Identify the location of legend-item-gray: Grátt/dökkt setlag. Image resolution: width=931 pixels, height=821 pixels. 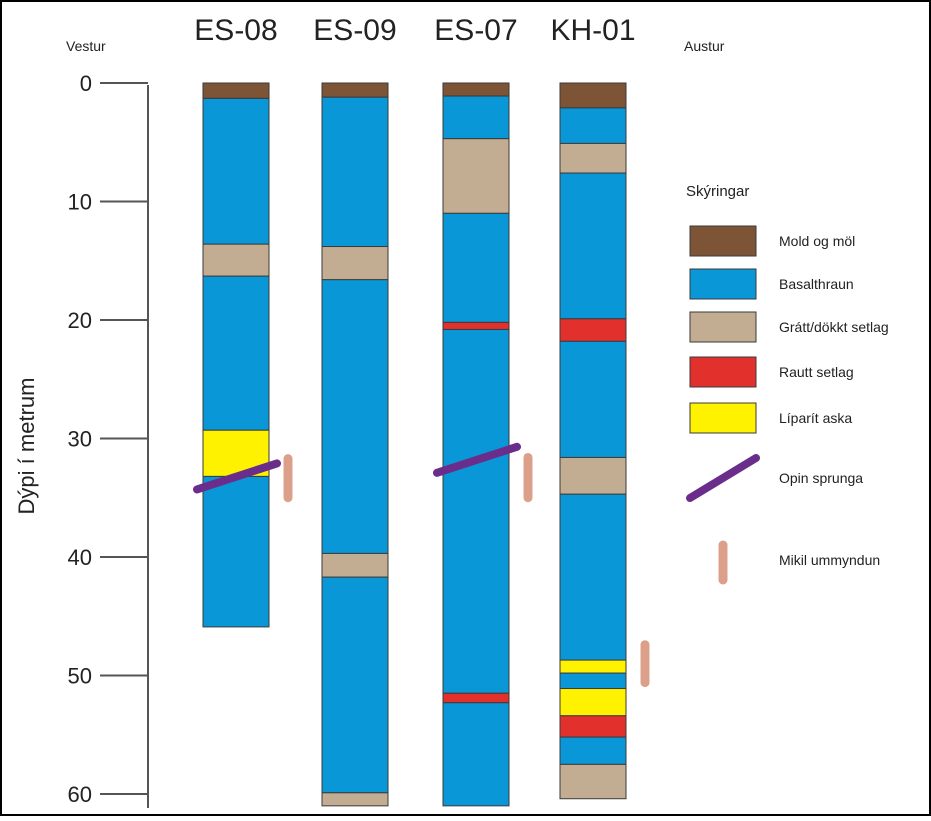
(789, 327).